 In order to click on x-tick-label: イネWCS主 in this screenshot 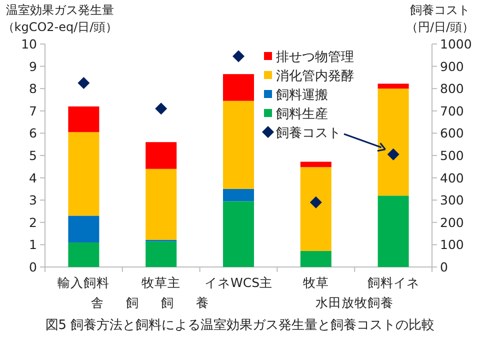, I will do `click(238, 282)`.